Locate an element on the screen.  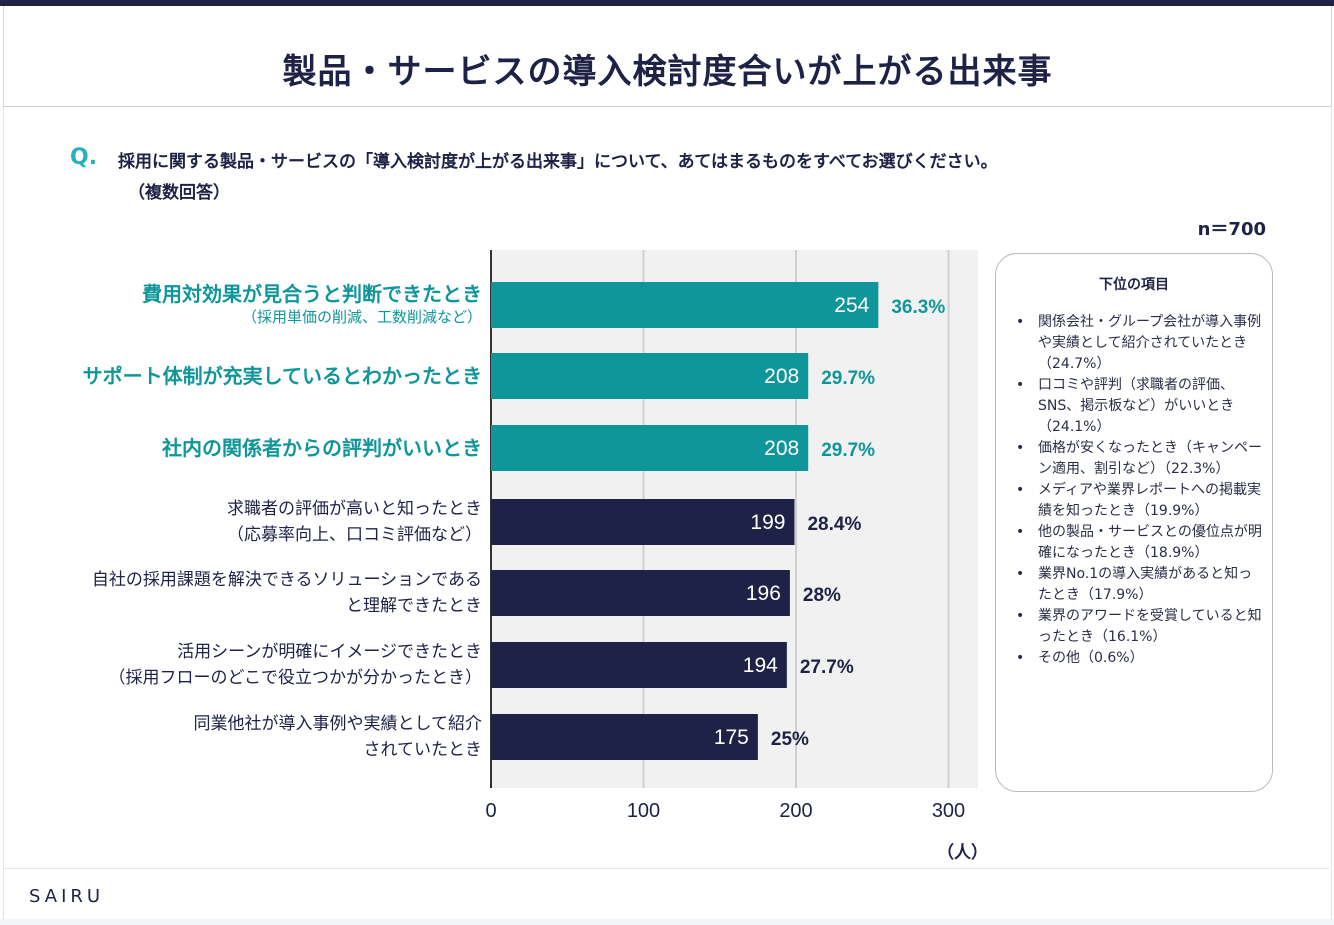
category-label: 自社の採用課題を解決できるソリューションであると理解できたとき is located at coordinates (287, 593).